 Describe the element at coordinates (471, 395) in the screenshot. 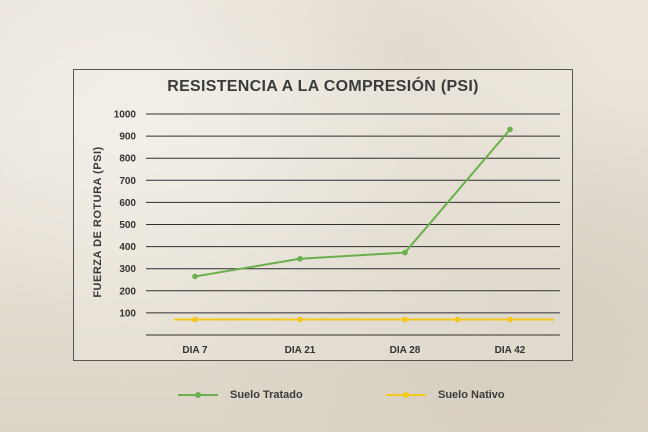

I see `legend-label-suelo-nativo: Suelo Nativo` at that location.